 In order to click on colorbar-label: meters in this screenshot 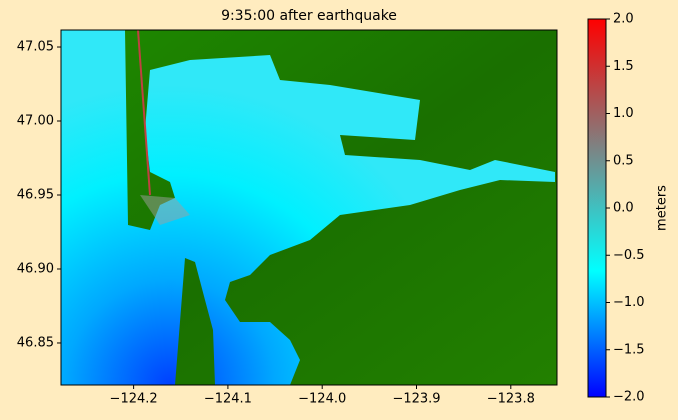, I will do `click(662, 208)`.